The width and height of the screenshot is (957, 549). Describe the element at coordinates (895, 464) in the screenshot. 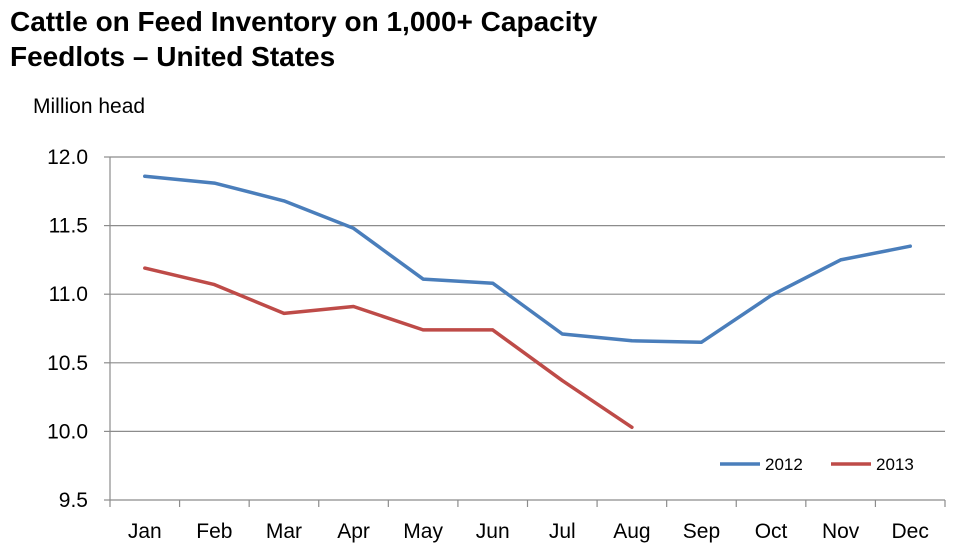

I see `legend-label-2013: 2013` at that location.